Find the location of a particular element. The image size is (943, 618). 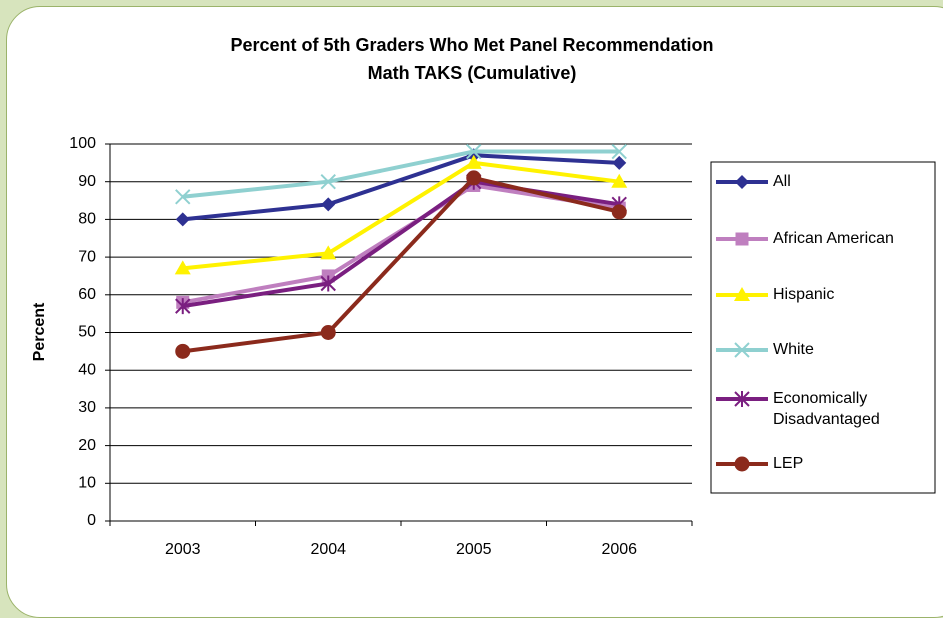

legend-label: All is located at coordinates (782, 181).